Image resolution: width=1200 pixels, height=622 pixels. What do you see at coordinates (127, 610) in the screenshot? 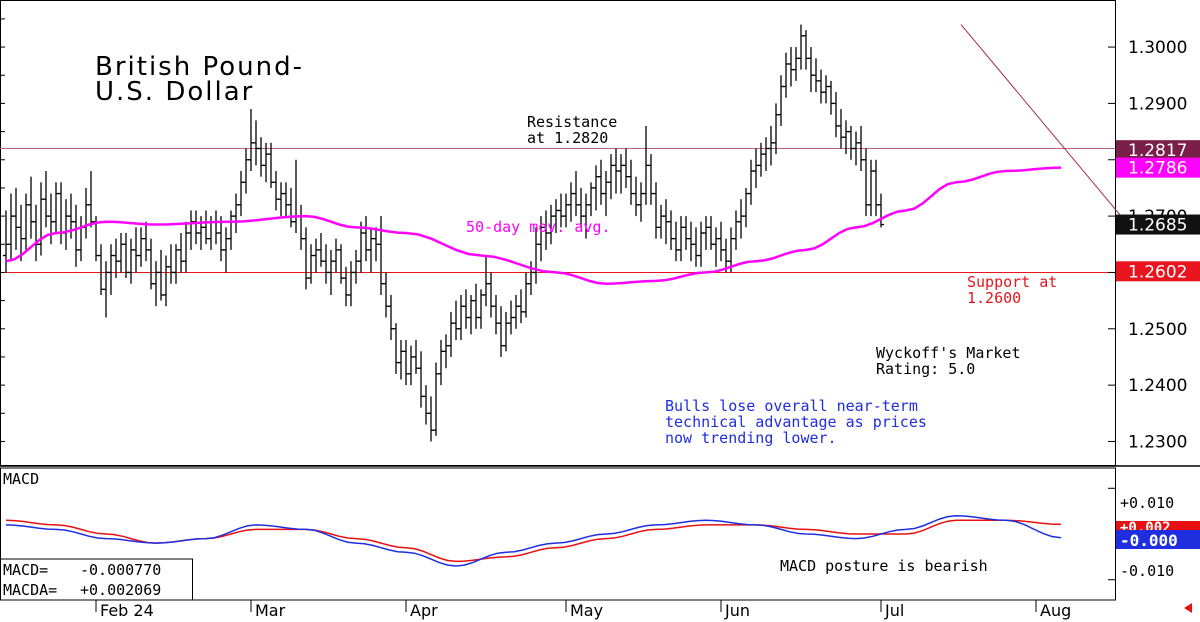
I see `x-month-label: Feb 24` at bounding box center [127, 610].